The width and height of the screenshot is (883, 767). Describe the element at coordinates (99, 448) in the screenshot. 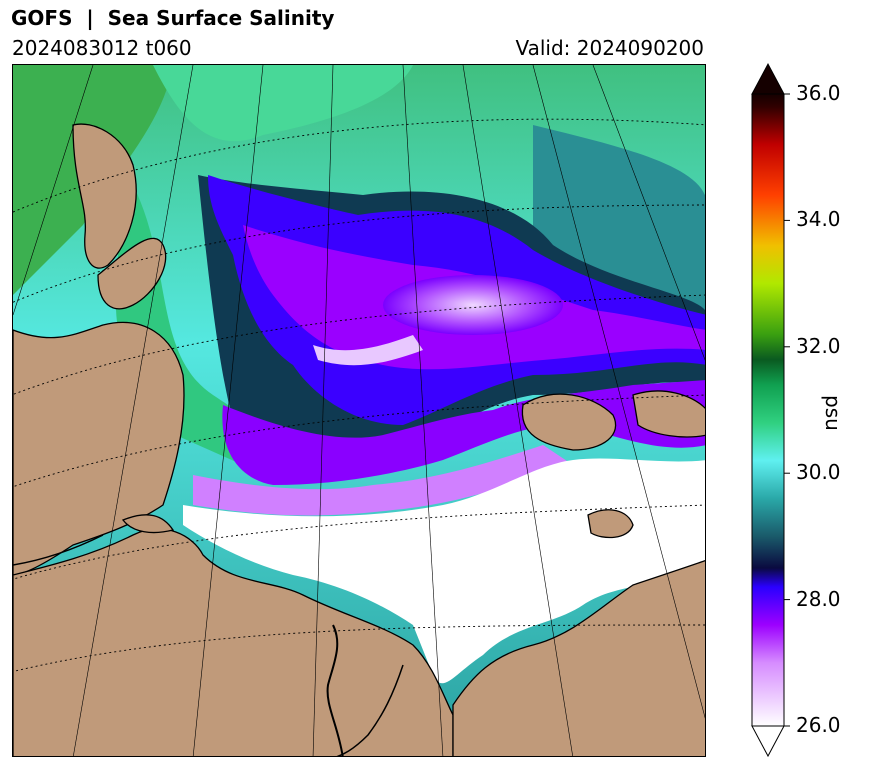

I see `land-taymyr` at that location.